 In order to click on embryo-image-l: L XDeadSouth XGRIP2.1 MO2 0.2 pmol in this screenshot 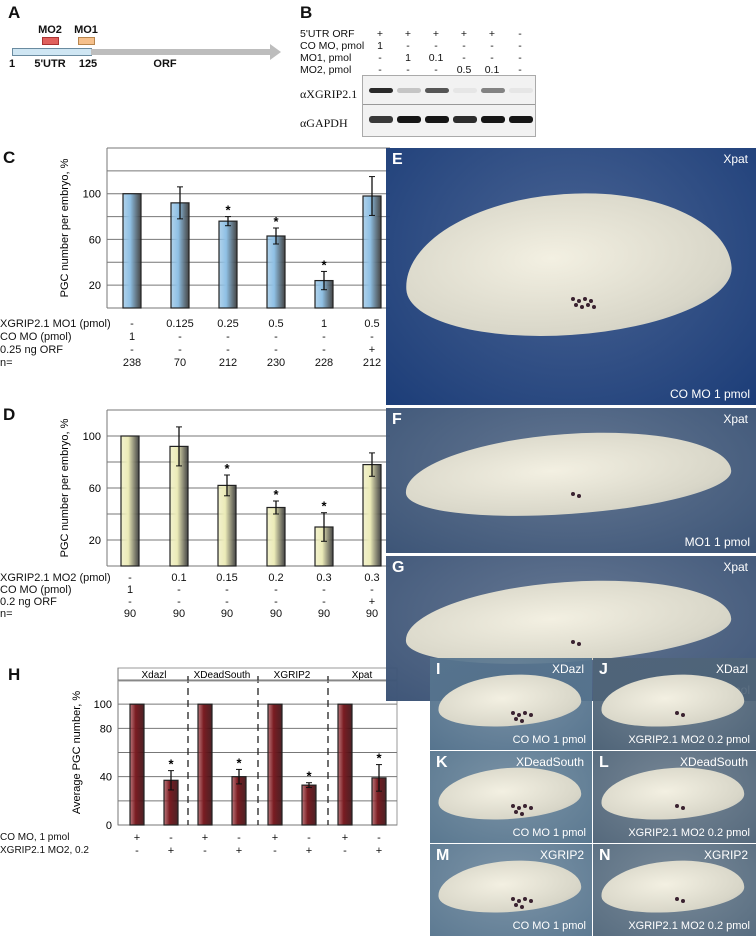, I will do `click(674, 797)`.